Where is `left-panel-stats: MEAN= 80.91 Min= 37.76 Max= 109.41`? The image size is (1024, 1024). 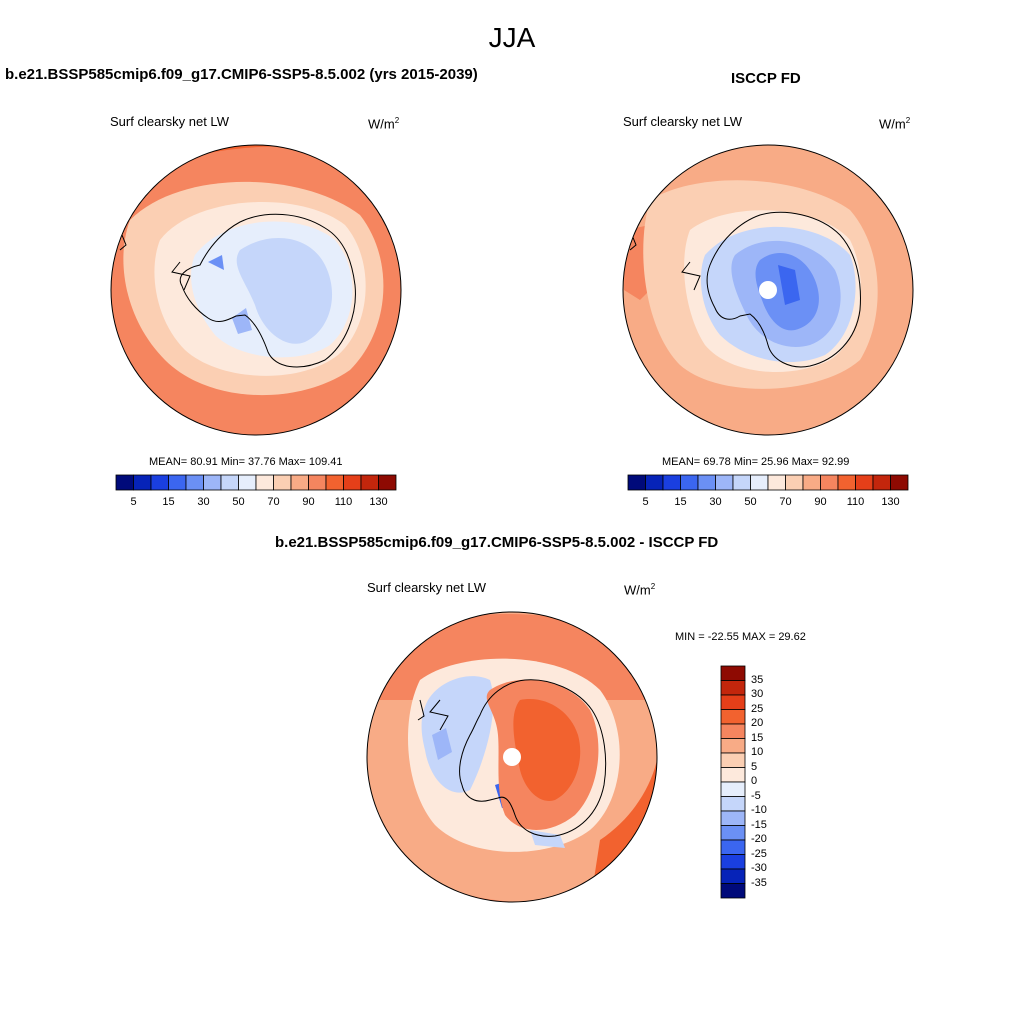 left-panel-stats: MEAN= 80.91 Min= 37.76 Max= 109.41 is located at coordinates (246, 462).